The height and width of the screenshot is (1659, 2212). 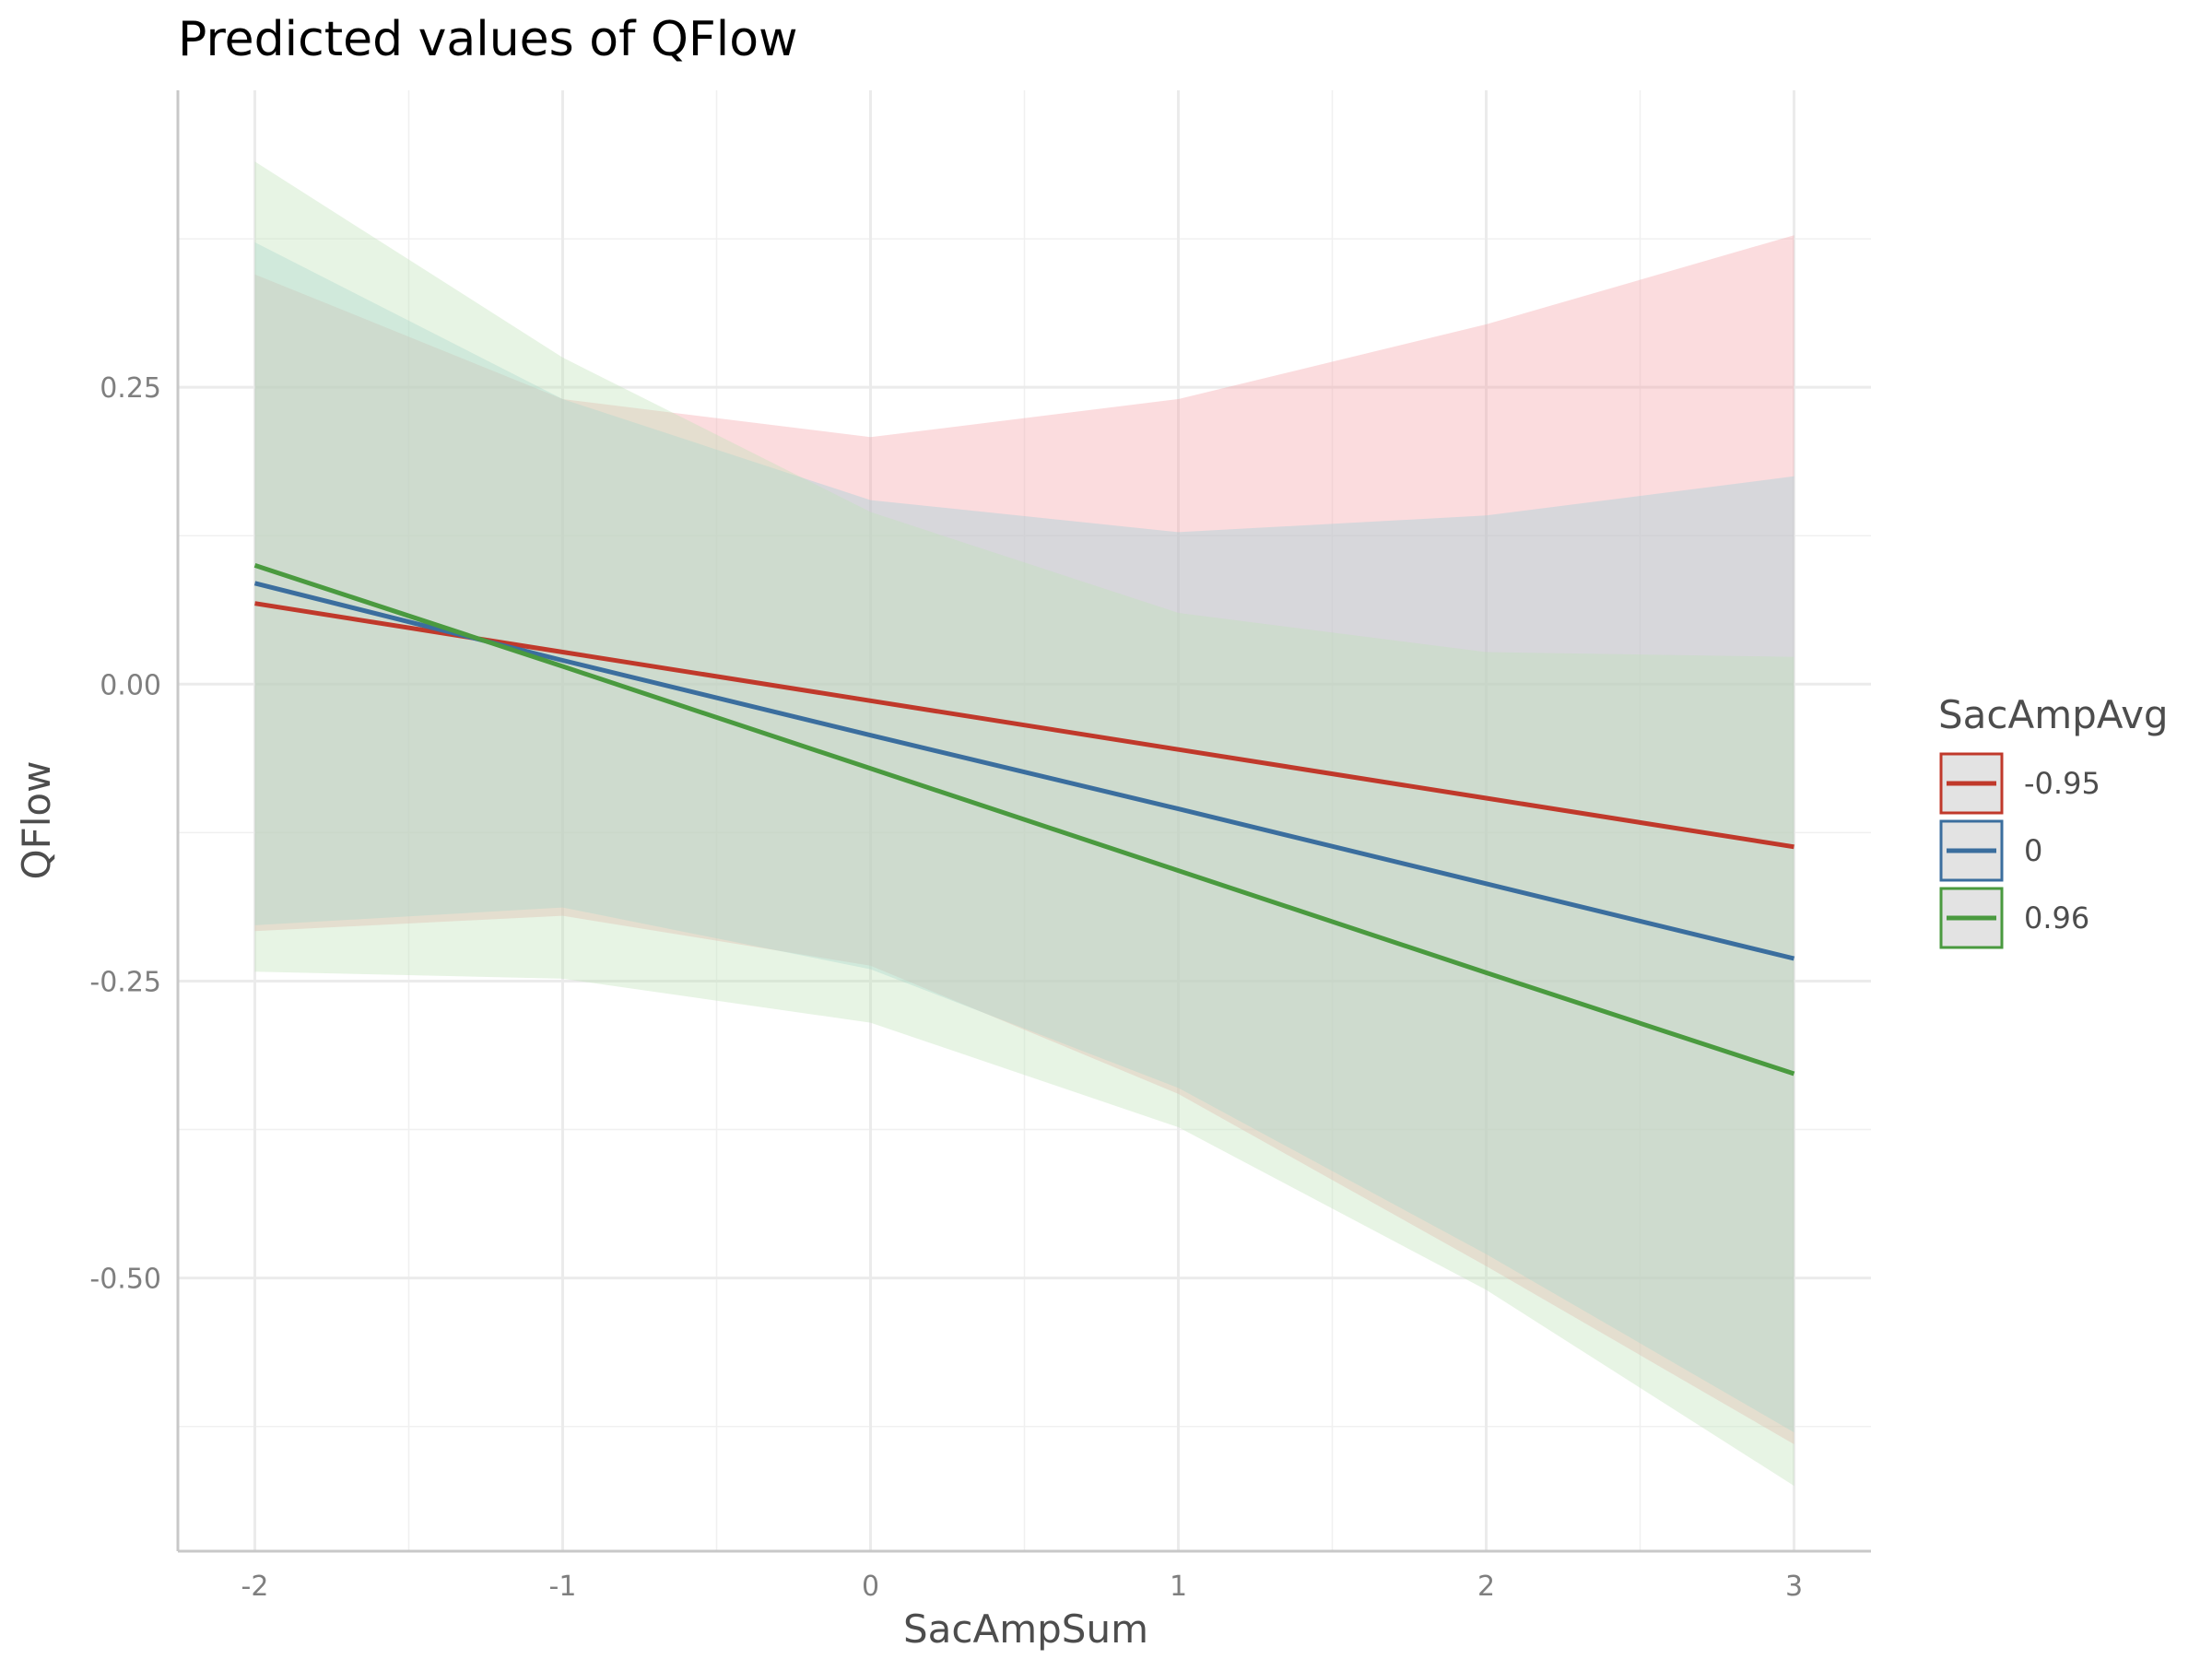 I want to click on y-tick-labels: 0.25 0.00 -0.25 -0.50, so click(x=125, y=833).